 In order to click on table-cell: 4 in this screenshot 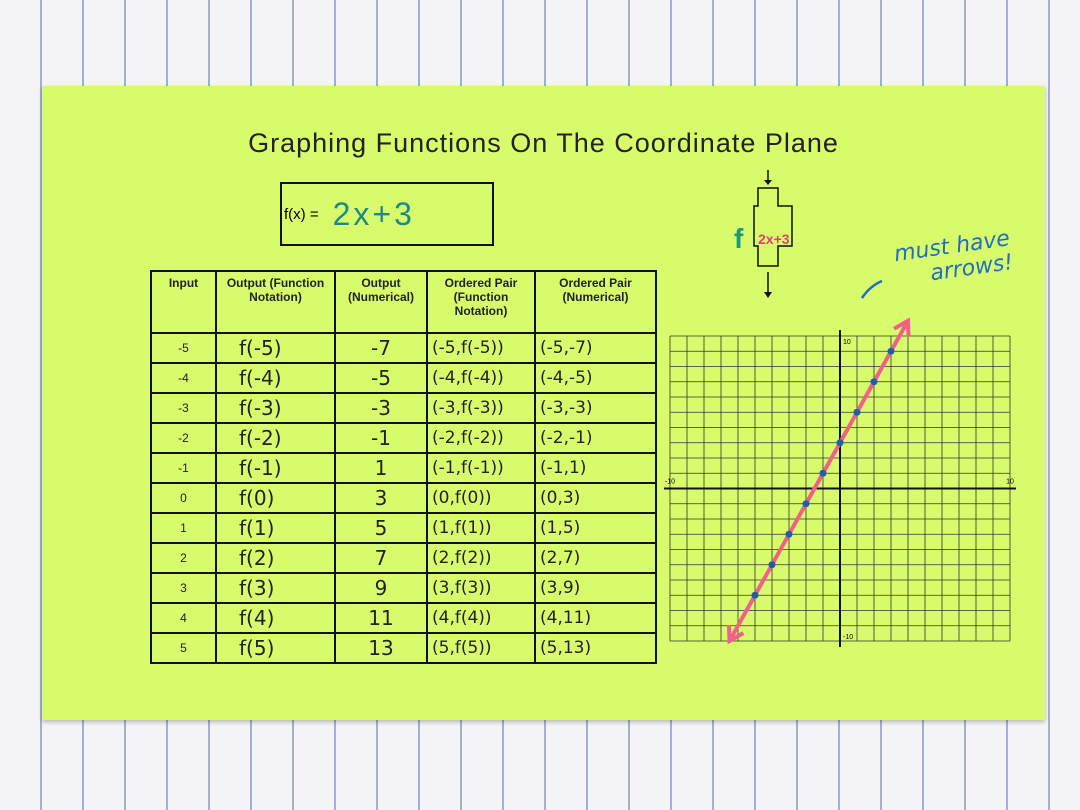, I will do `click(183, 618)`.